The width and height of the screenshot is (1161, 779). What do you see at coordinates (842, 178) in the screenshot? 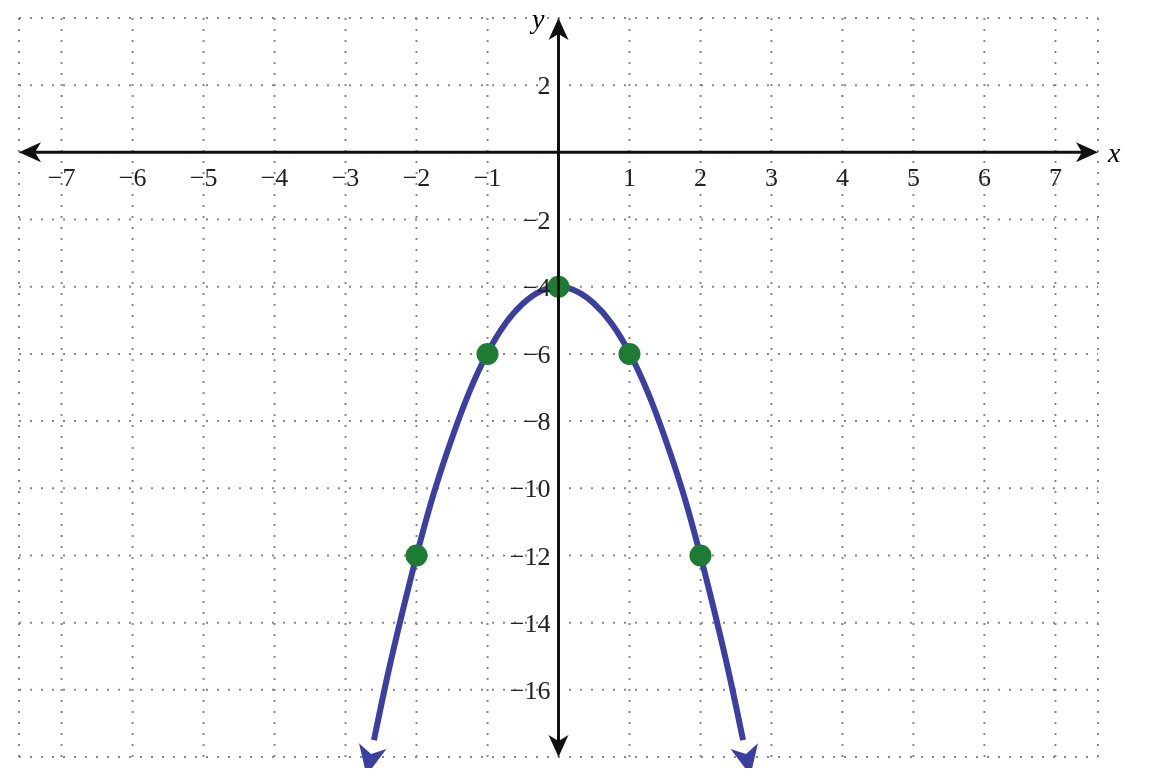
I see `x-tick-label: 4` at bounding box center [842, 178].